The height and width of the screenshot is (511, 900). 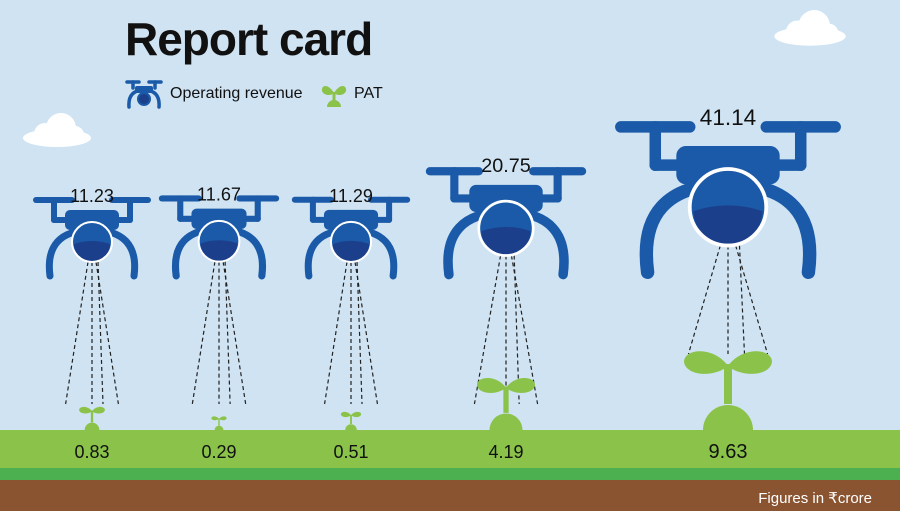 What do you see at coordinates (218, 452) in the screenshot?
I see `pat-label: 0.29` at bounding box center [218, 452].